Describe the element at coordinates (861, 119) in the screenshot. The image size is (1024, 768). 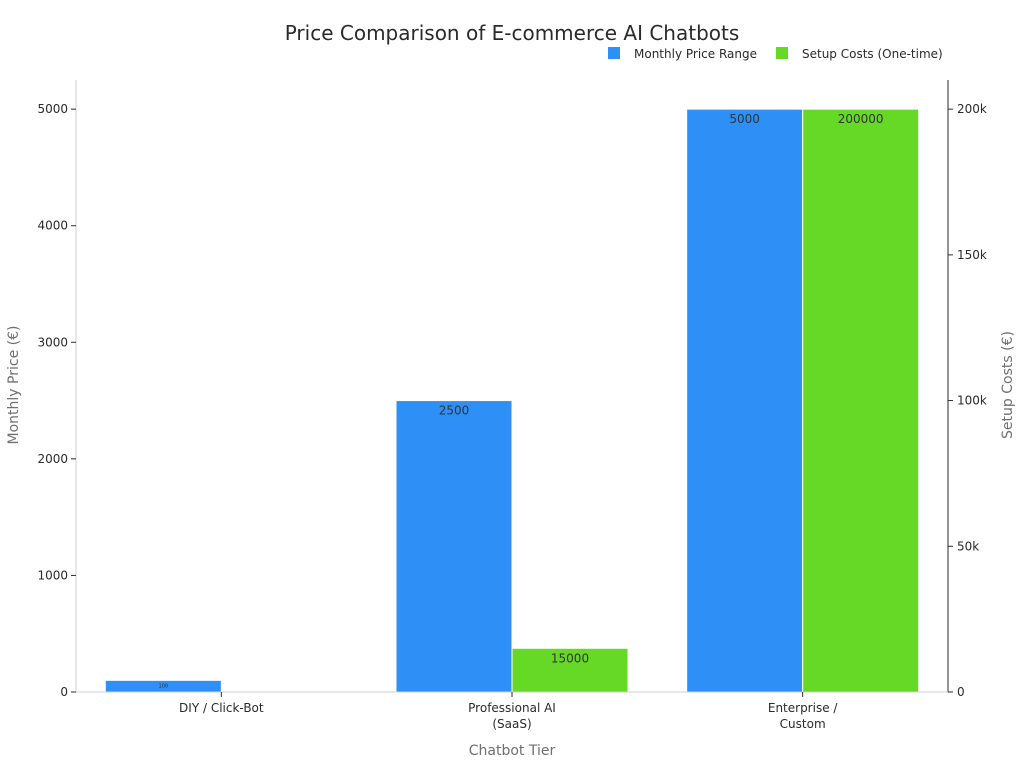
I see `data-label: 200000` at that location.